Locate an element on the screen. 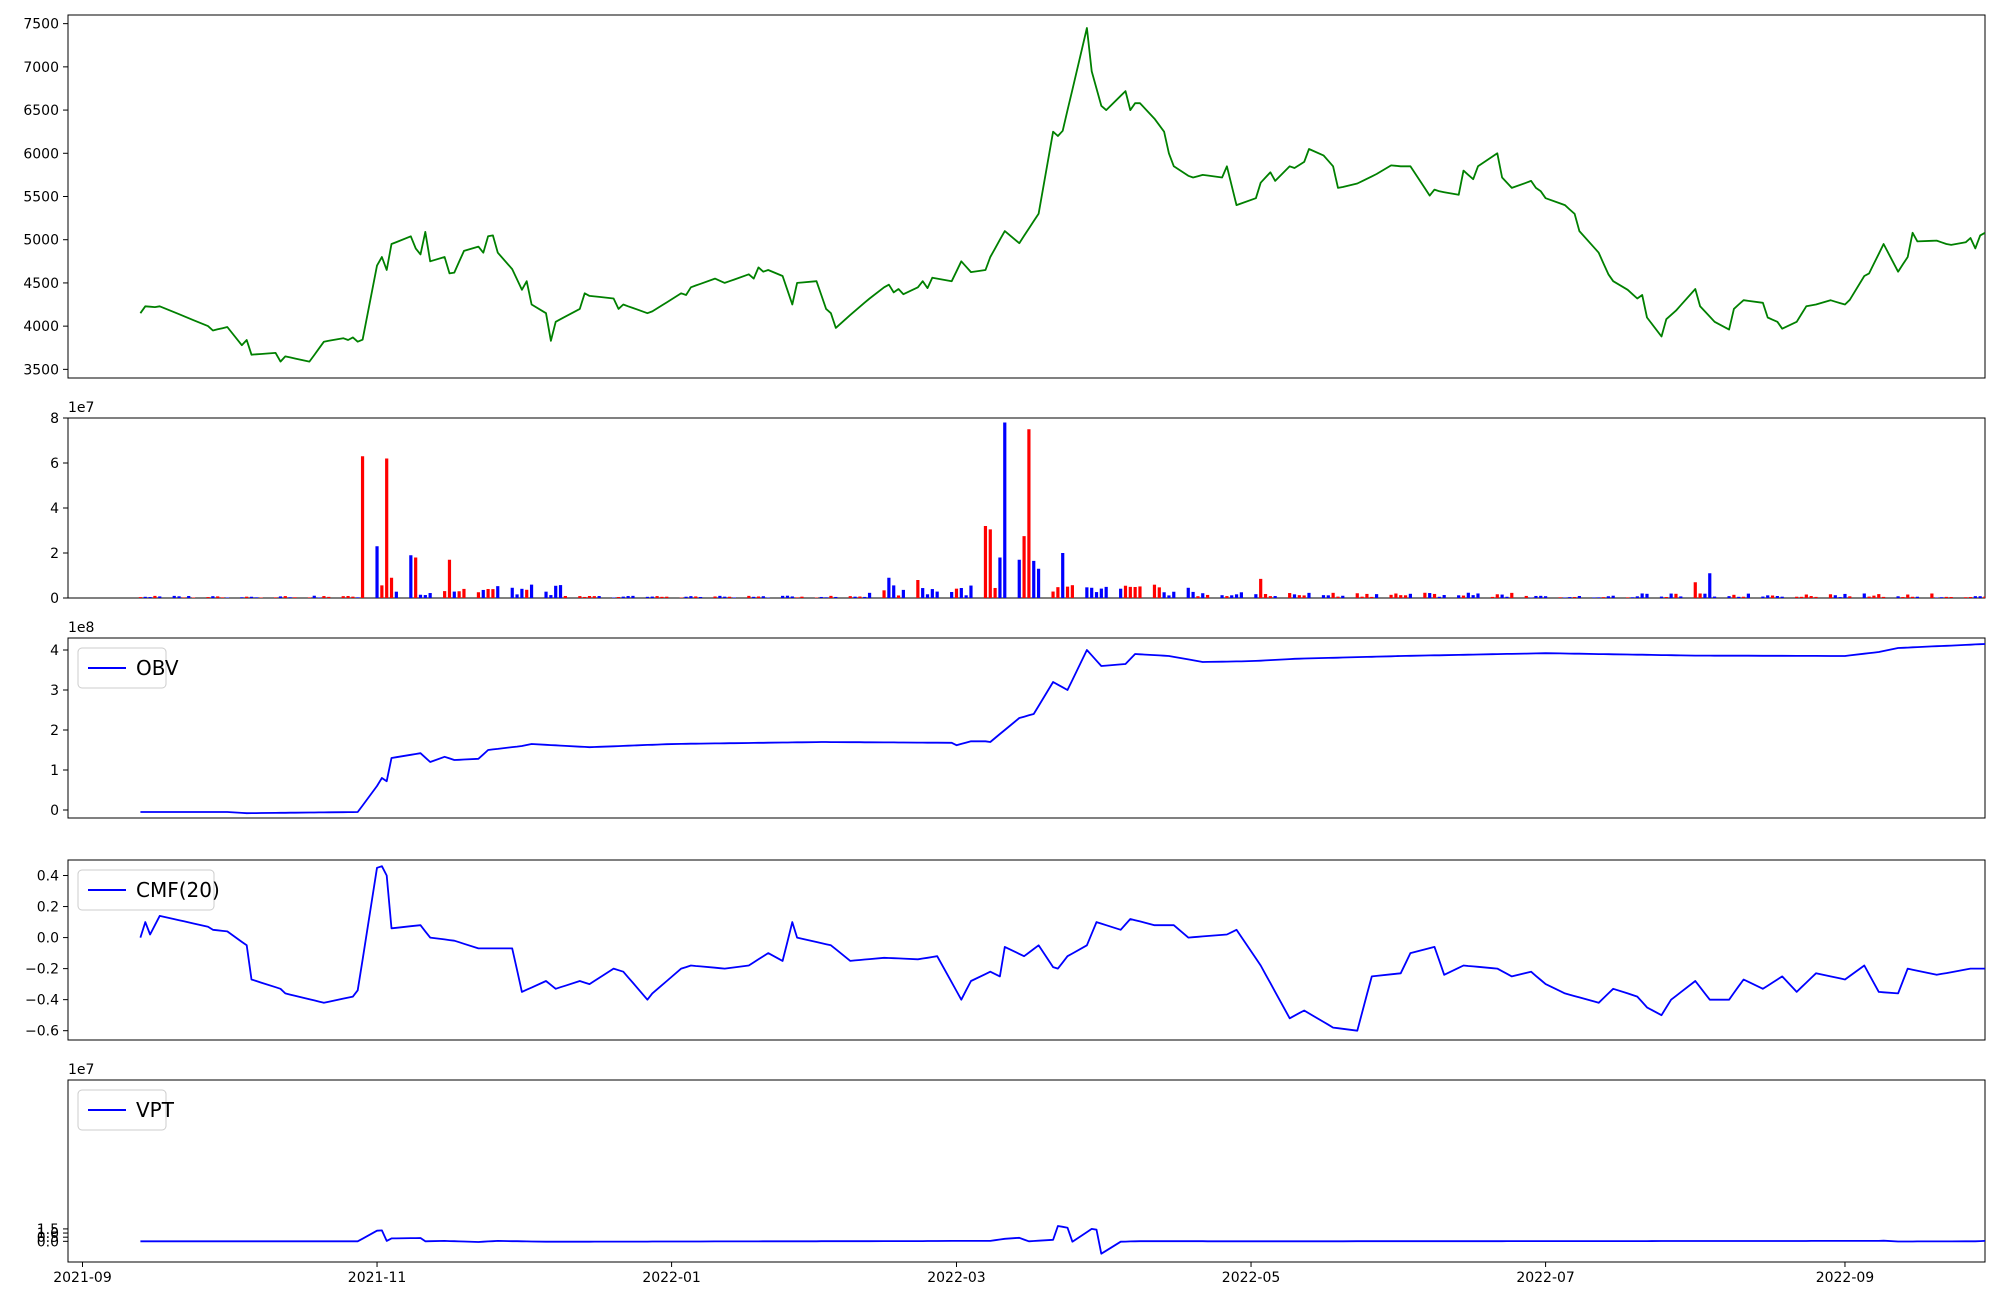 Image resolution: width=2000 pixels, height=1300 pixels. axis-exponent-label: 1e8 is located at coordinates (81, 628).